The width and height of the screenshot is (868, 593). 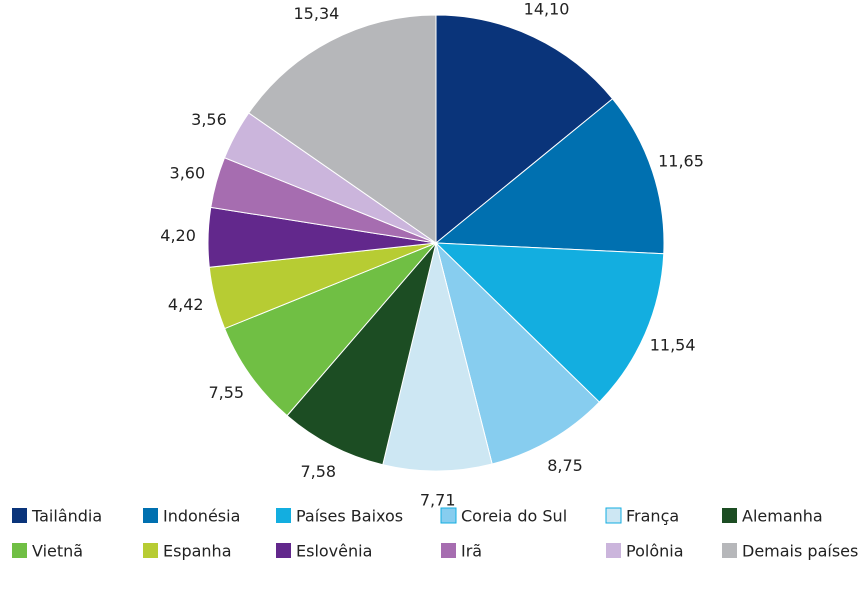 I want to click on legend-label: Irã, so click(x=471, y=551).